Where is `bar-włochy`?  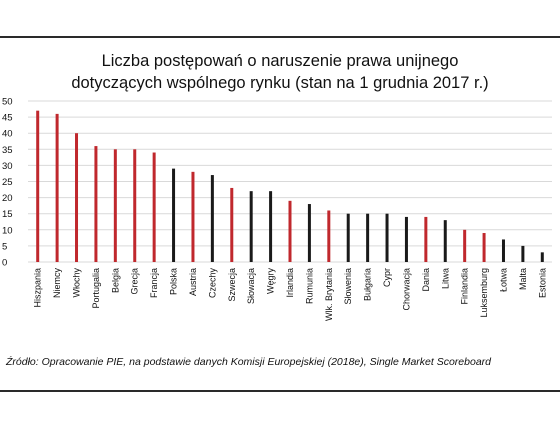 bar-włochy is located at coordinates (77, 197).